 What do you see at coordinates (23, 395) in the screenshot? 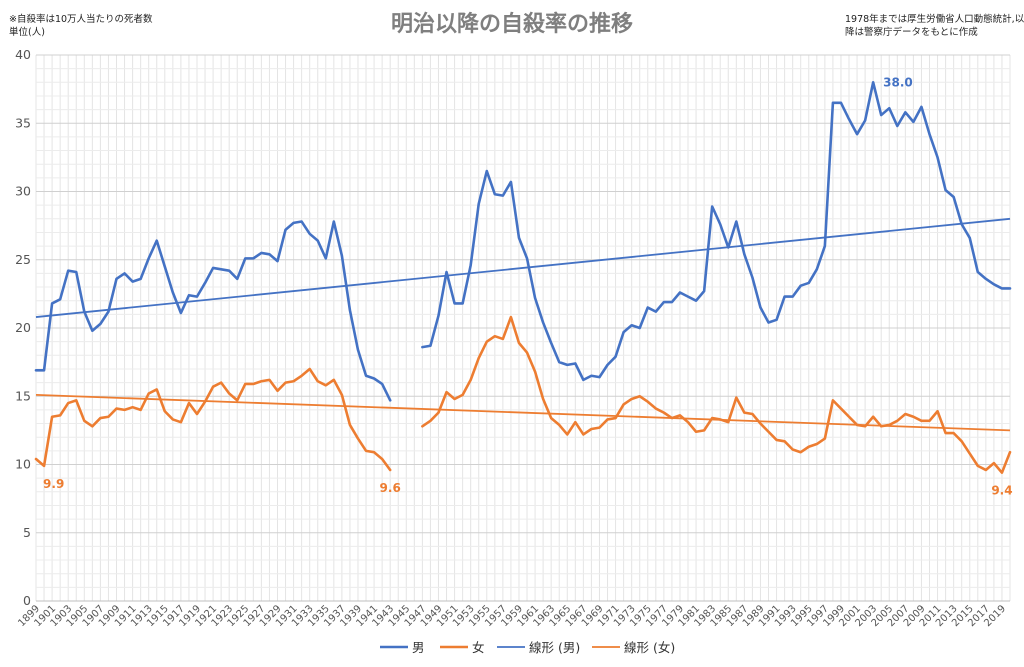
I see `y-tick-label: 15` at bounding box center [23, 395].